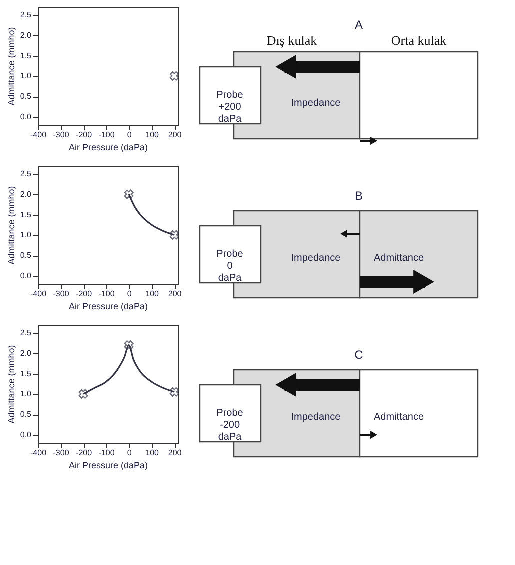  What do you see at coordinates (230, 107) in the screenshot?
I see `text: Probe +200 daPa` at bounding box center [230, 107].